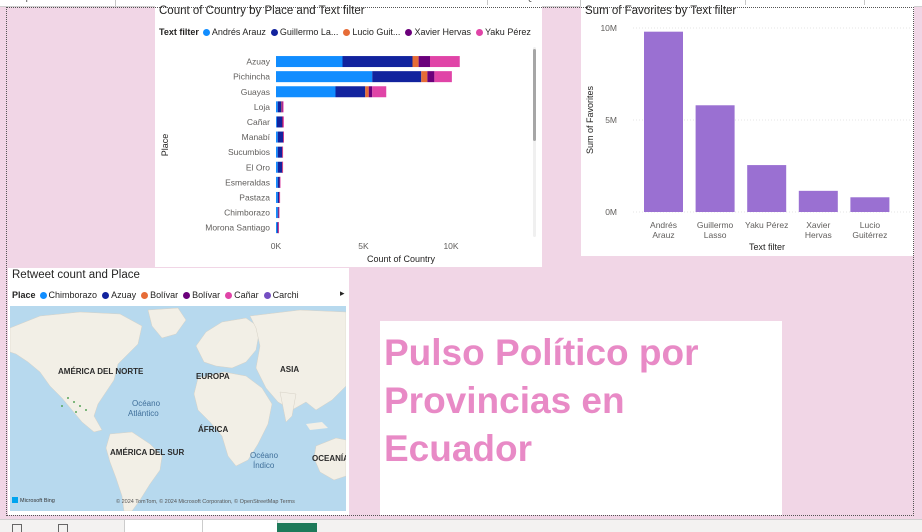  I want to click on ribbon-sensitivity: Sensitiv, so click(897, 1).